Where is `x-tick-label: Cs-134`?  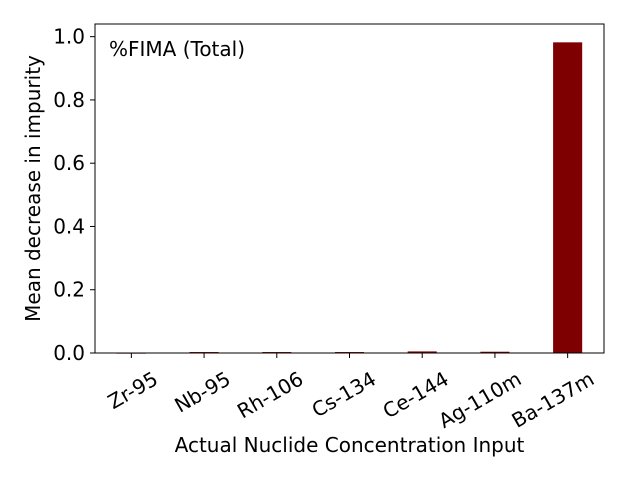
x-tick-label: Cs-134 is located at coordinates (344, 395).